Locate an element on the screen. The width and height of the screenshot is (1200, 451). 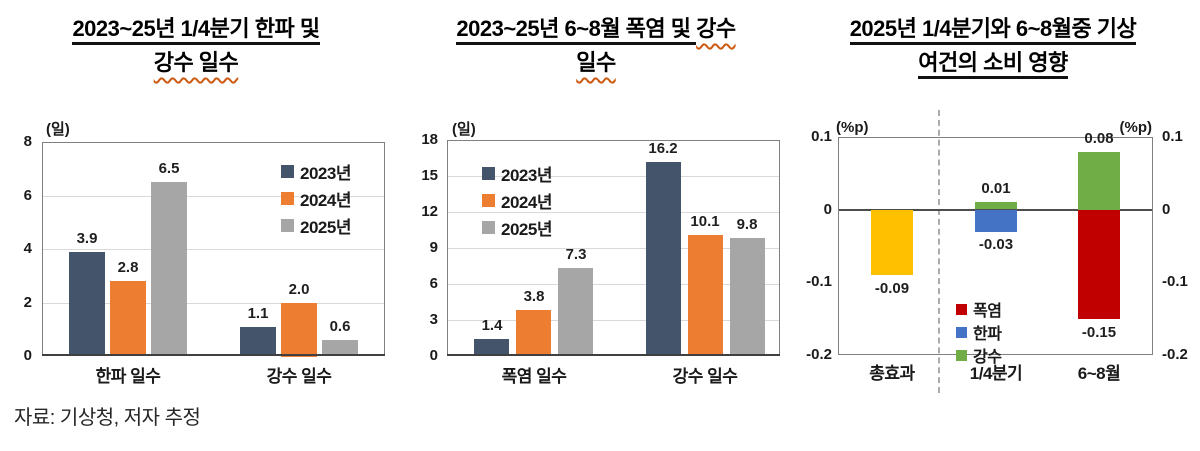
chart-title-line: 일수 is located at coordinates (596, 63).